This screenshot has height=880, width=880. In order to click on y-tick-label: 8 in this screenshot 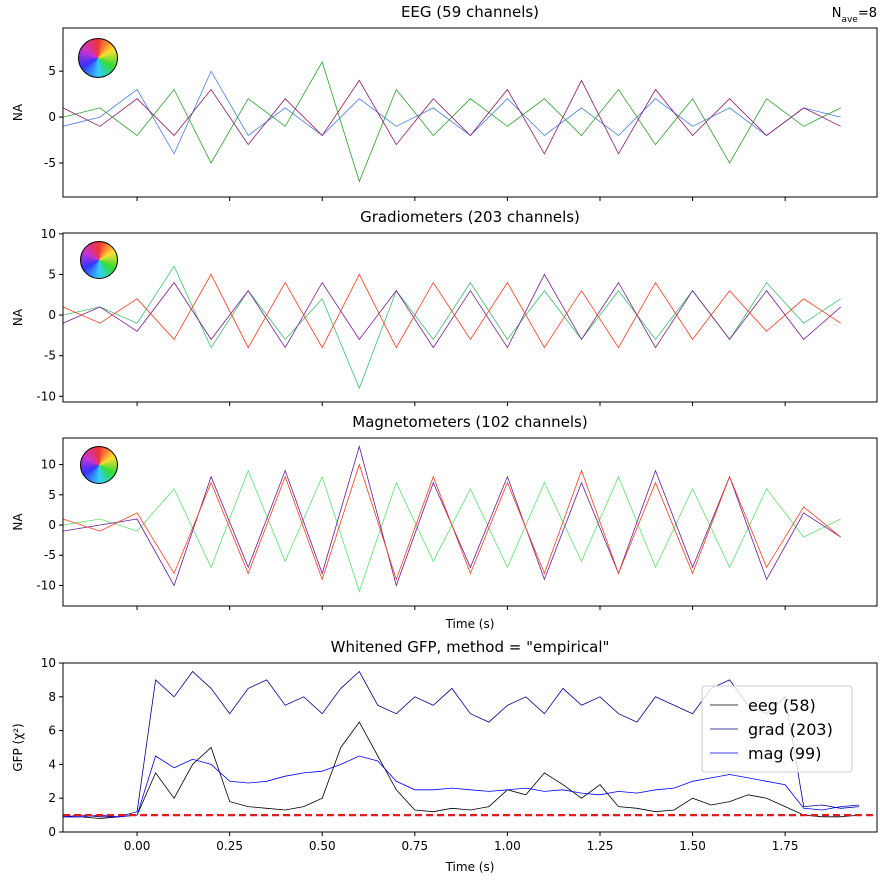, I will do `click(52, 697)`.